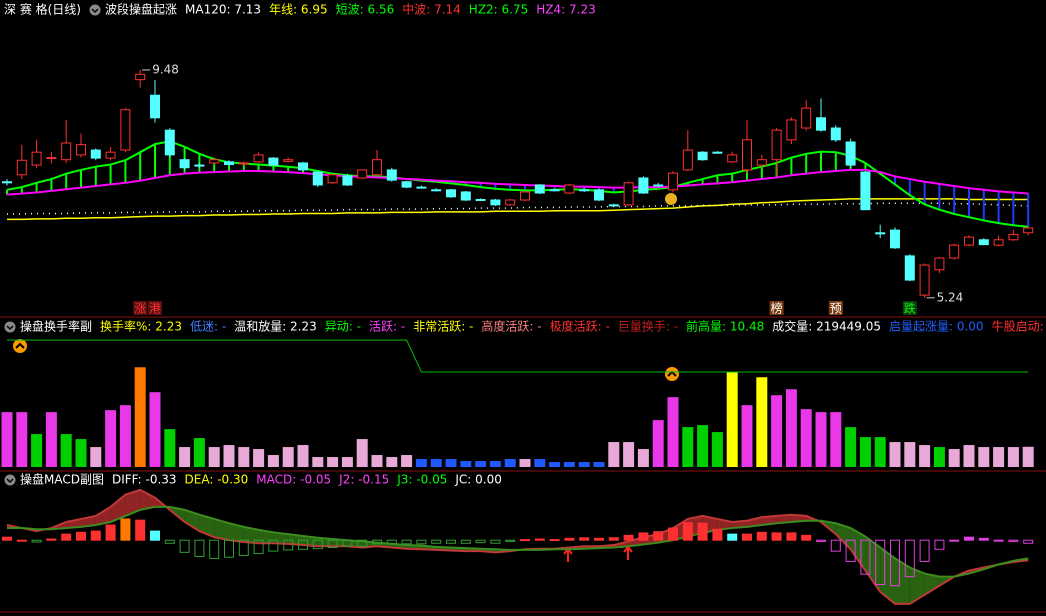 The width and height of the screenshot is (1046, 616). I want to click on legend-item: 中波: 7.14, so click(431, 9).